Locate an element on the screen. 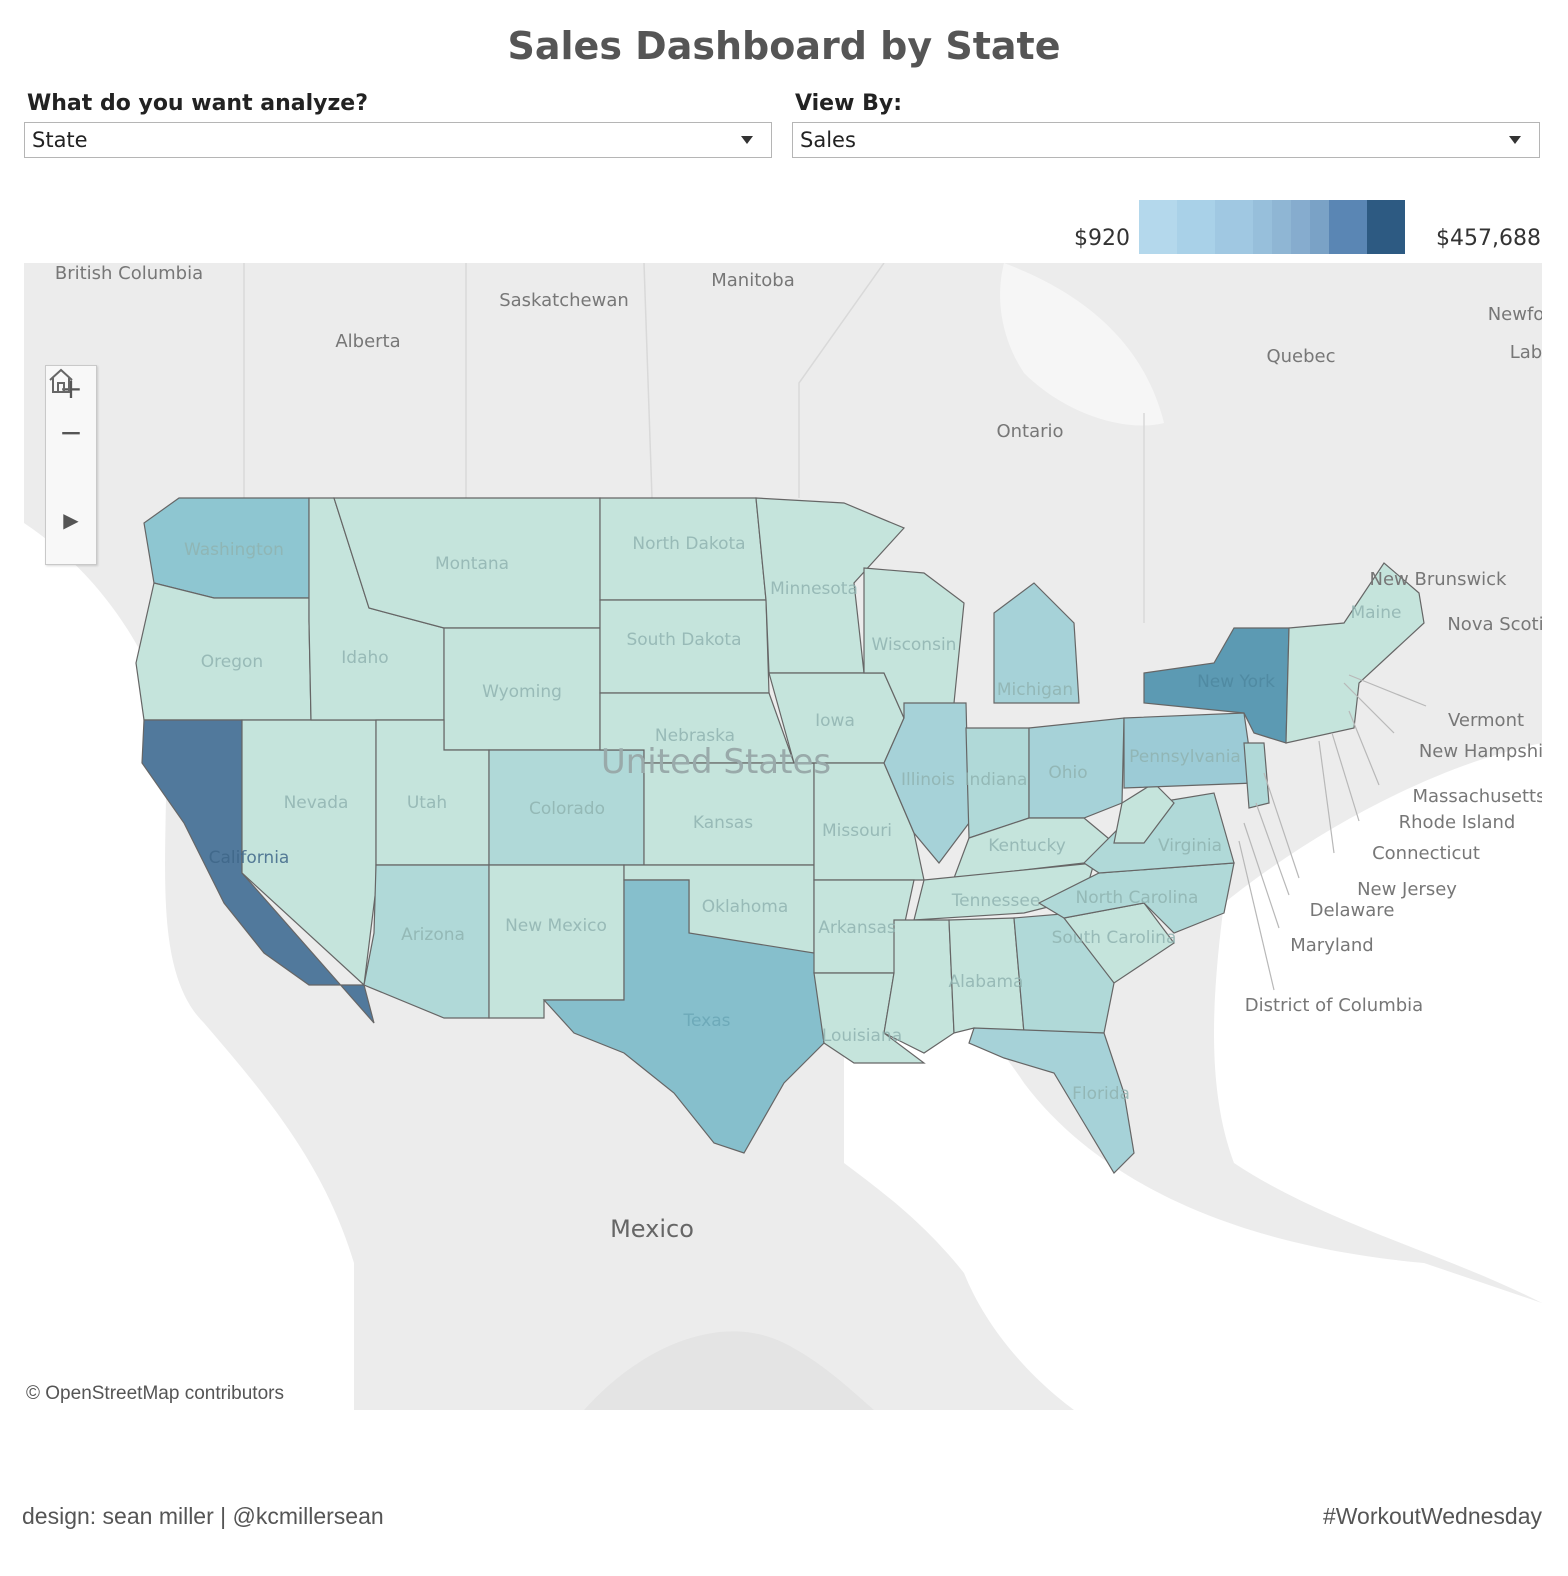 This screenshot has height=1576, width=1568. label-delaware: Delaware is located at coordinates (1352, 910).